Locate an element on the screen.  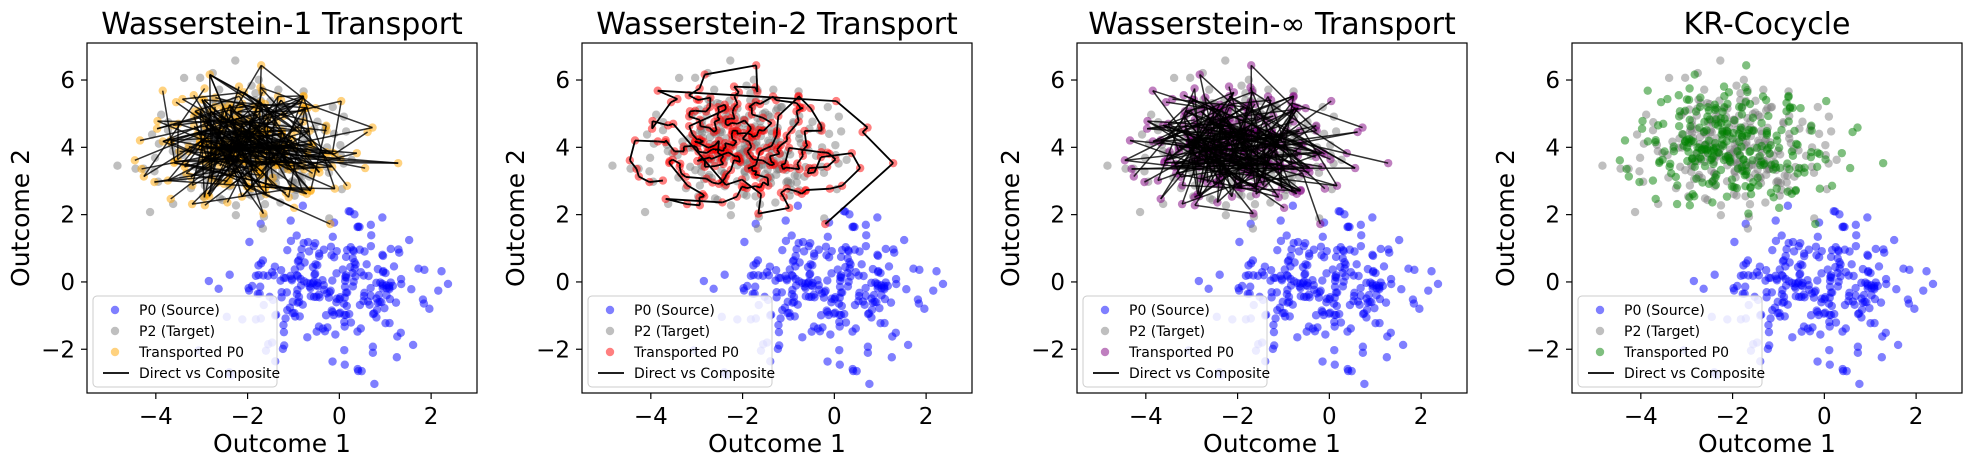
x-tick-label: 2 is located at coordinates (926, 417).